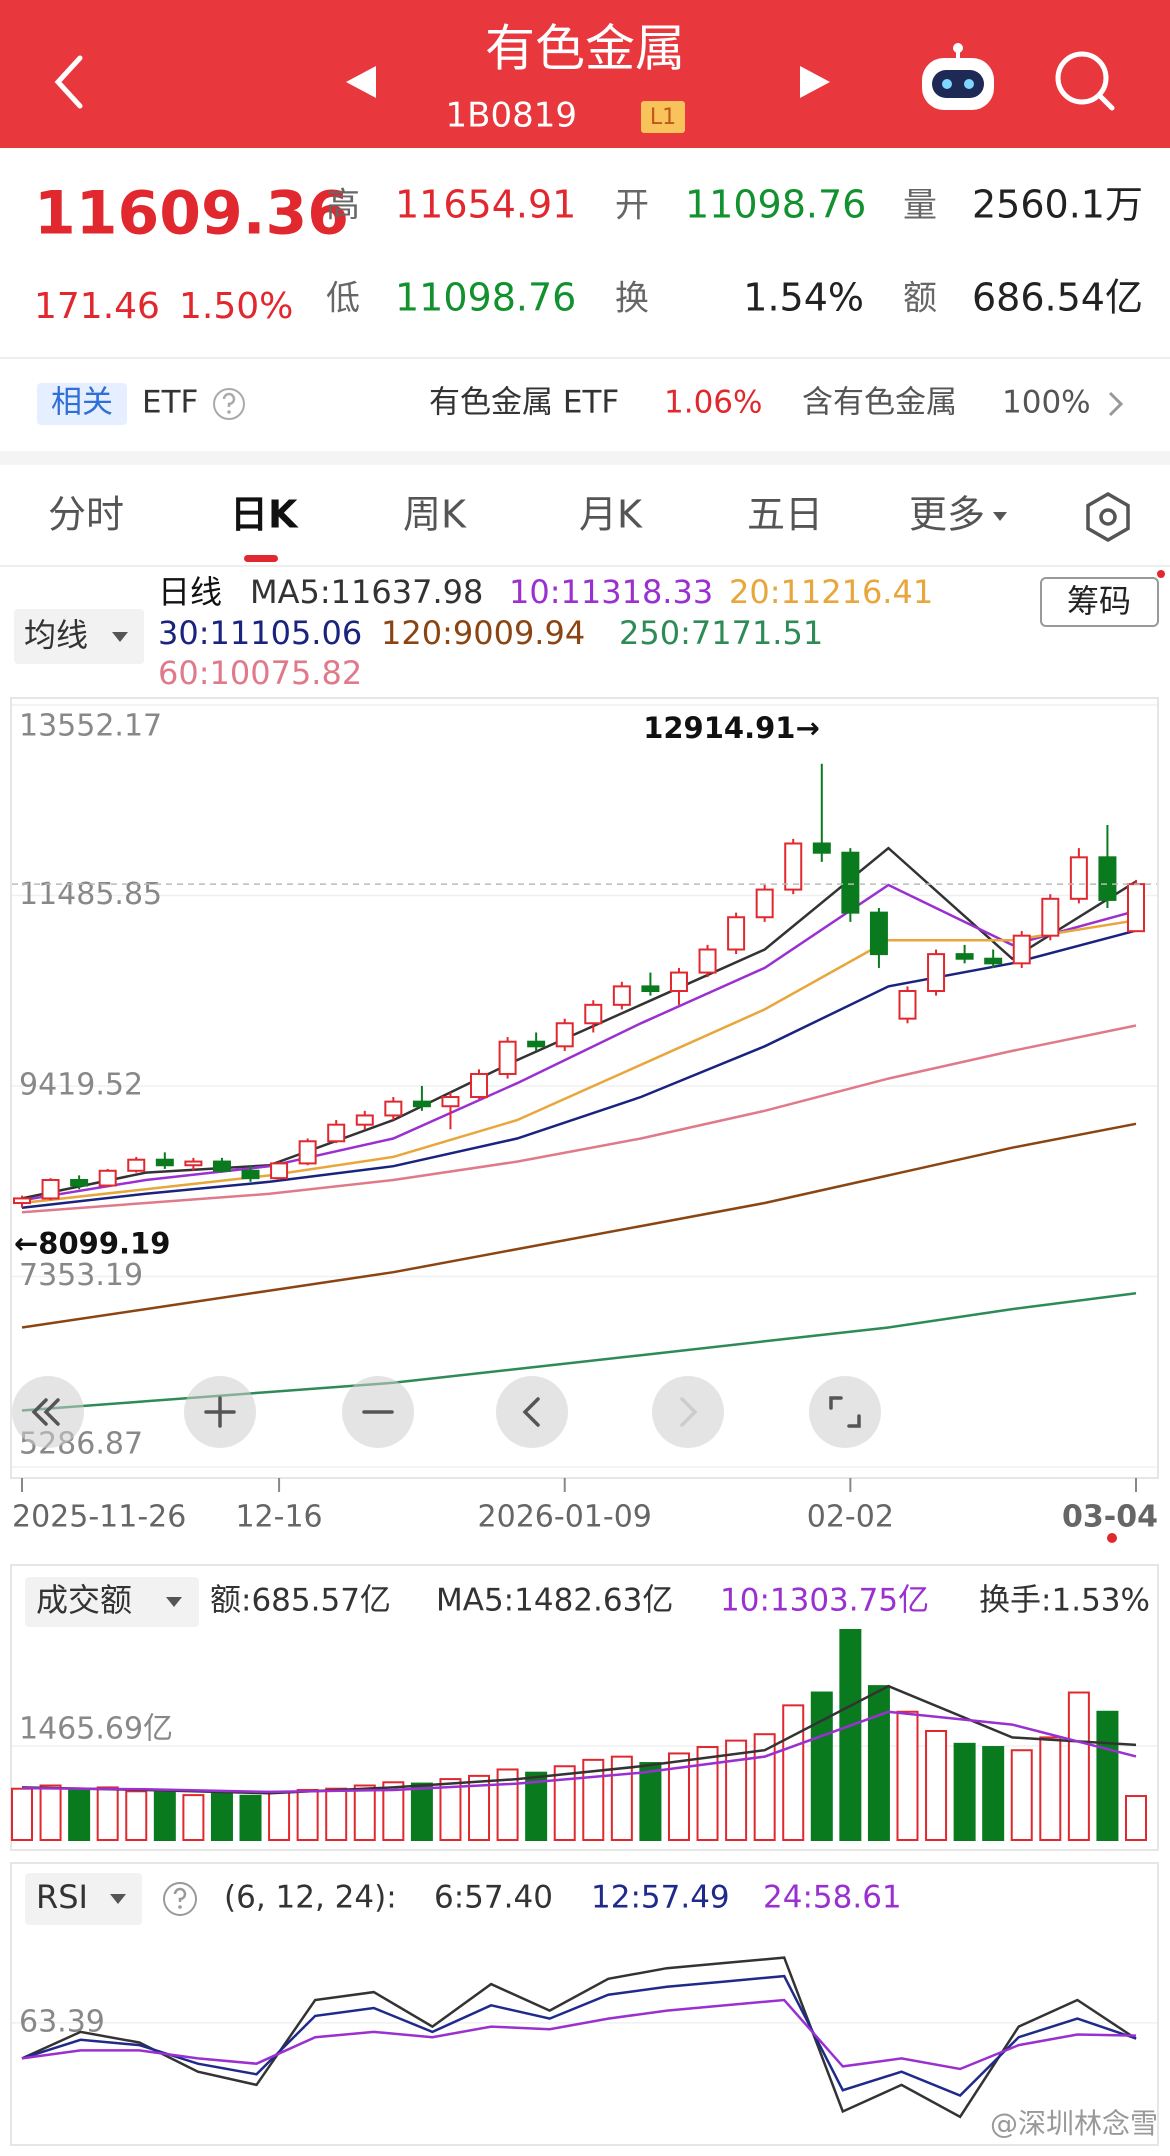  I want to click on legend-entry: 10:11318.33, so click(611, 592).